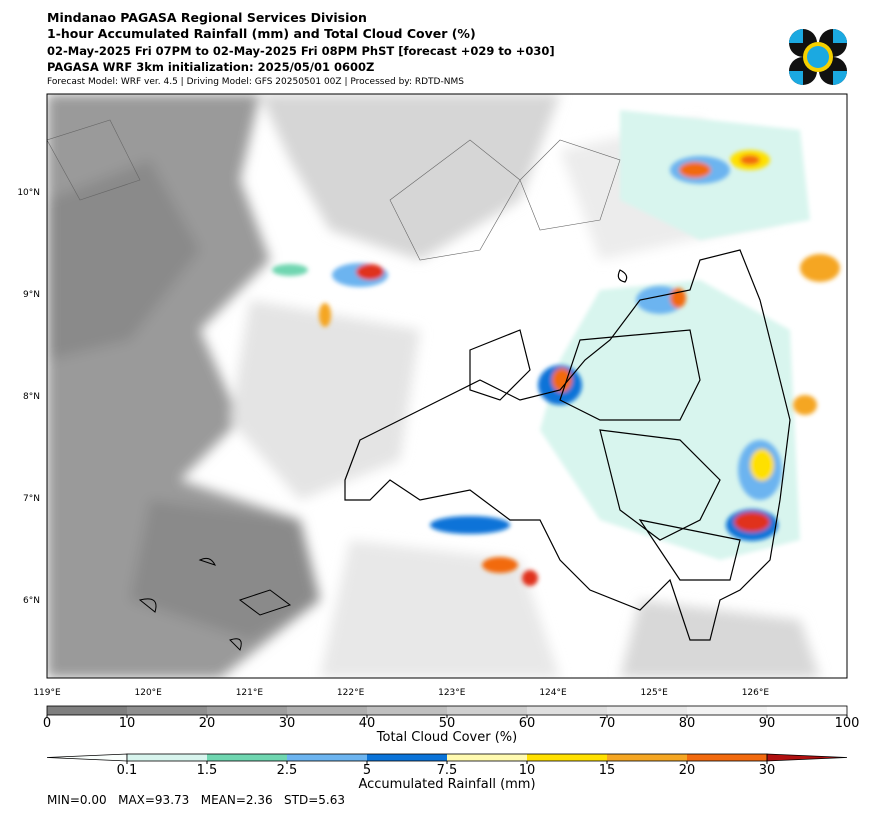 Image resolution: width=871 pixels, height=819 pixels. What do you see at coordinates (31, 499) in the screenshot?
I see `lat-label: 7°N` at bounding box center [31, 499].